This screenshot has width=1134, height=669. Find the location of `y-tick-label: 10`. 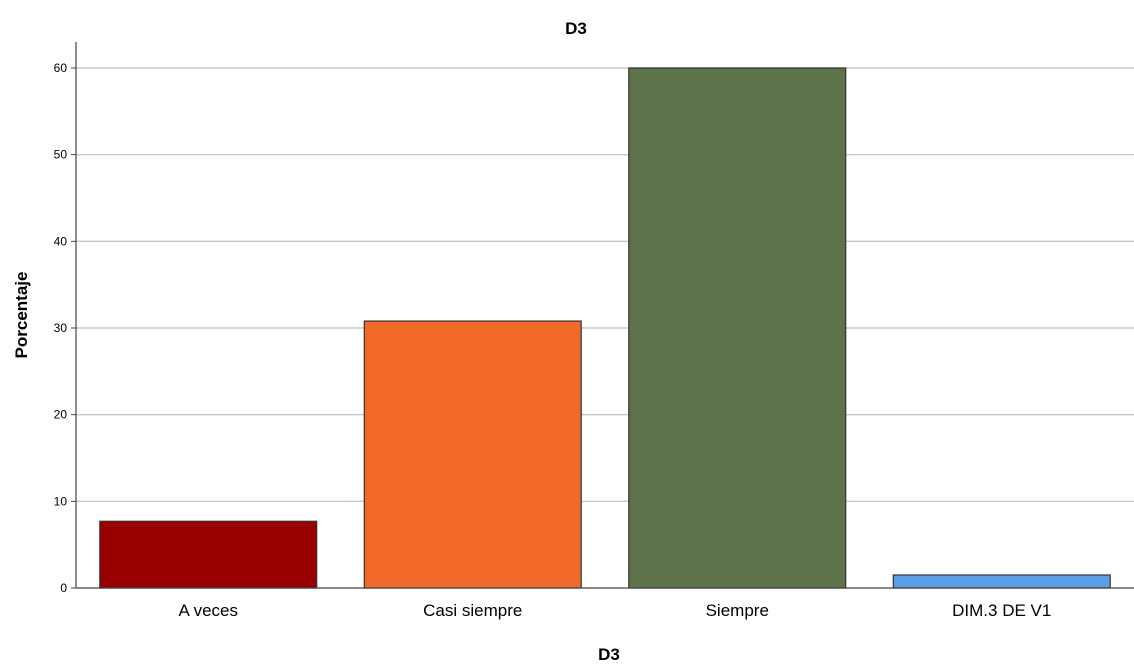

y-tick-label: 10 is located at coordinates (61, 501).